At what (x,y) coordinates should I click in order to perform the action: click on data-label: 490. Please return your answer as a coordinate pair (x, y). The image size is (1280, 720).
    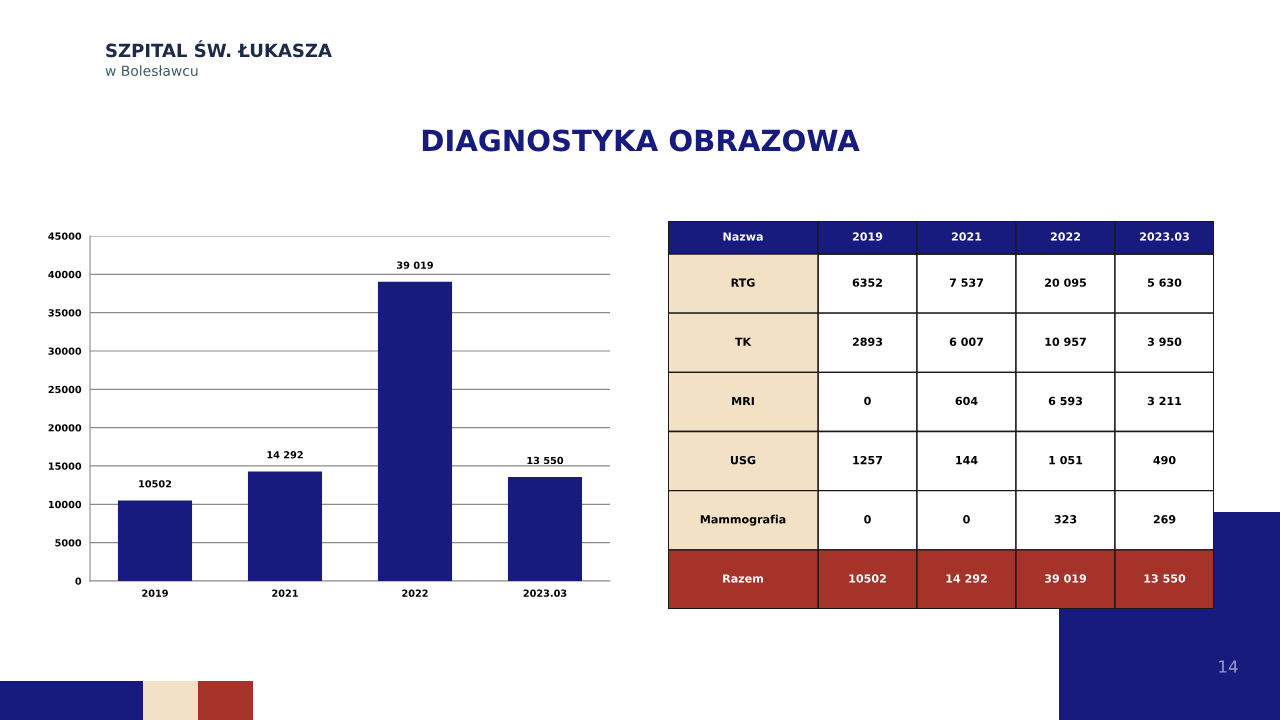
    Looking at the image, I should click on (1164, 460).